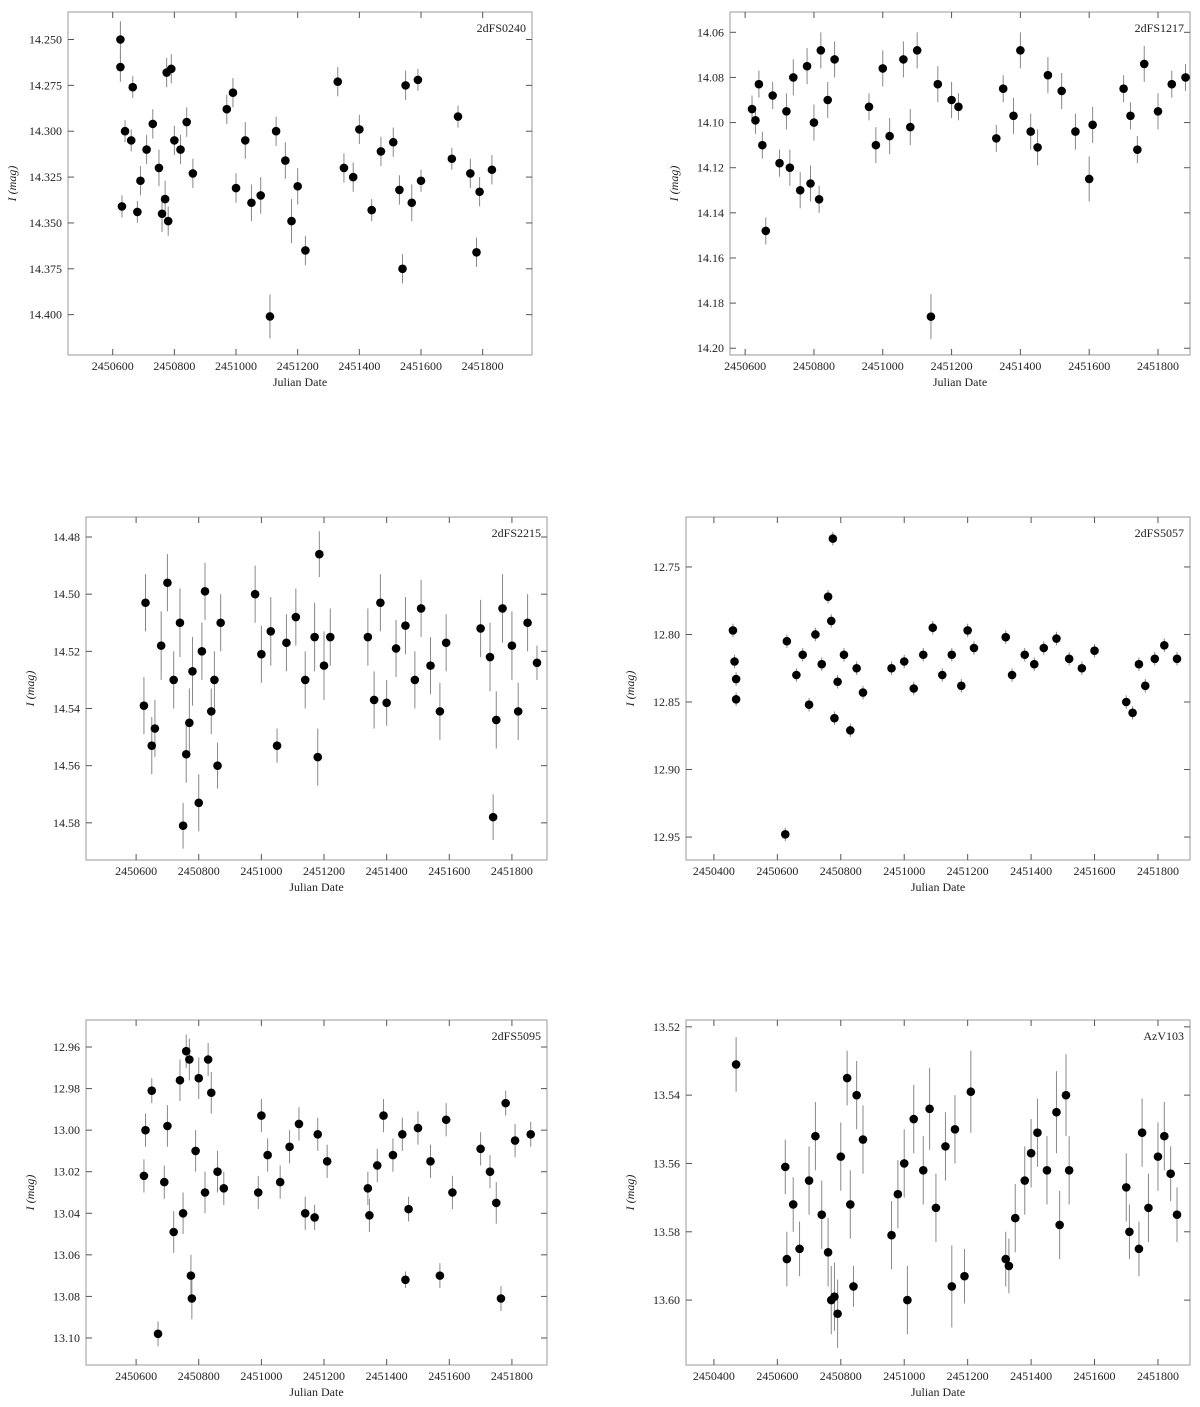 This screenshot has height=1407, width=1200. What do you see at coordinates (30, 689) in the screenshot?
I see `y-axis-label: I (mag)` at bounding box center [30, 689].